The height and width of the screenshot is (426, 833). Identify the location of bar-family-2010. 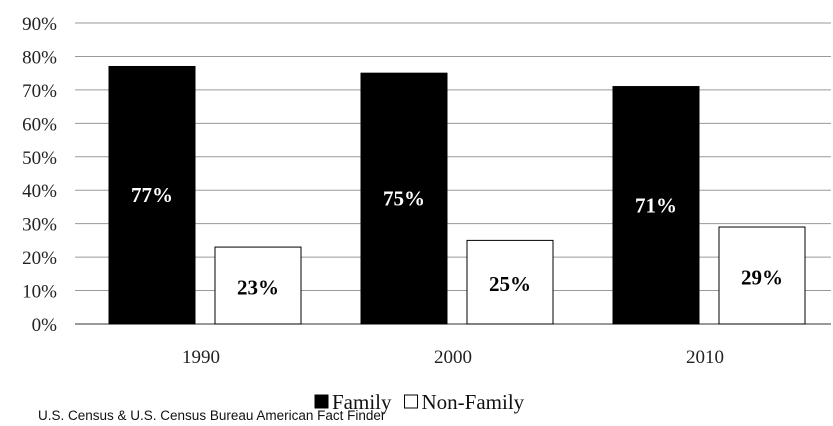
(656, 205).